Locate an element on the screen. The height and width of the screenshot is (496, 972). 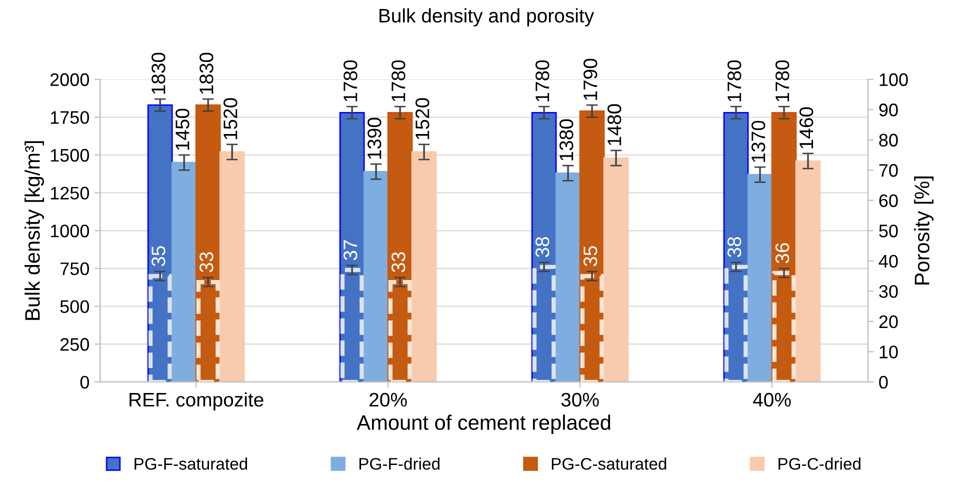
y2-tick-label: 30 is located at coordinates (888, 291).